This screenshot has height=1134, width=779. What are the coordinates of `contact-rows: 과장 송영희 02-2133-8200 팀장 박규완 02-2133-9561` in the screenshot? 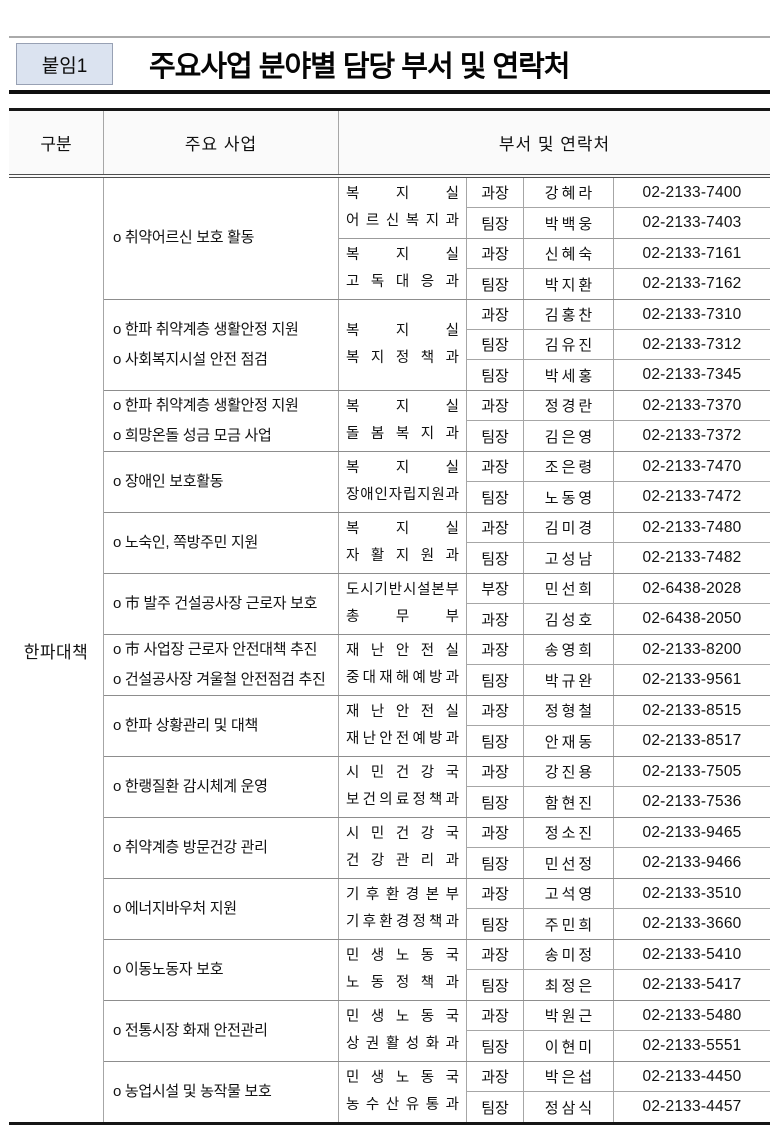 It's located at (618, 665).